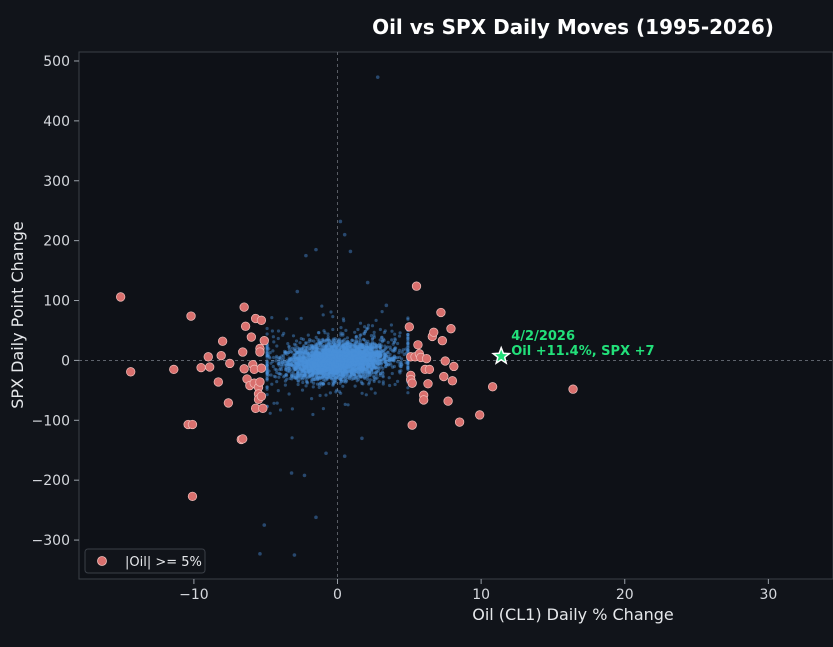 The image size is (833, 647). Describe the element at coordinates (260, 554) in the screenshot. I see `cloud-outlier-point` at that location.